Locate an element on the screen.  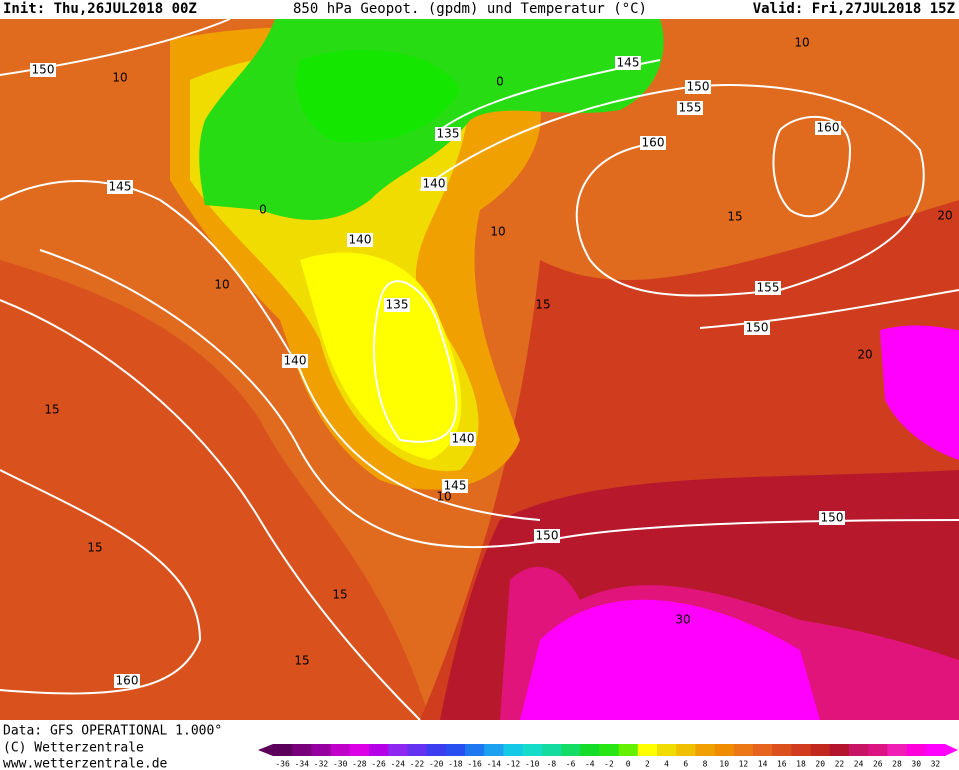
legend-tick-label: 28 is located at coordinates (897, 764).